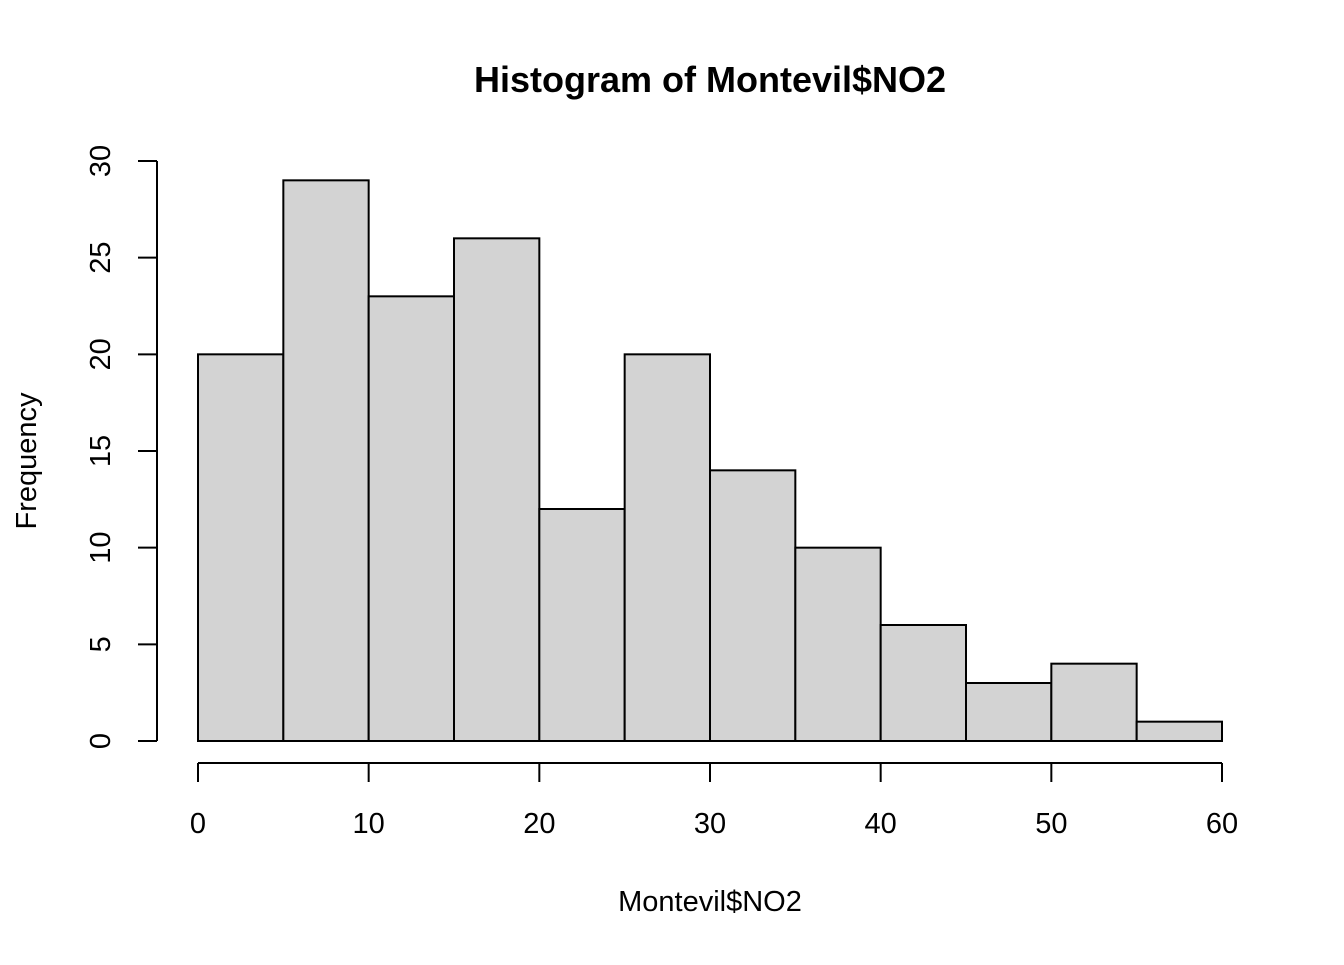 The image size is (1344, 965). Describe the element at coordinates (198, 824) in the screenshot. I see `x-tick-label-0: 0` at that location.